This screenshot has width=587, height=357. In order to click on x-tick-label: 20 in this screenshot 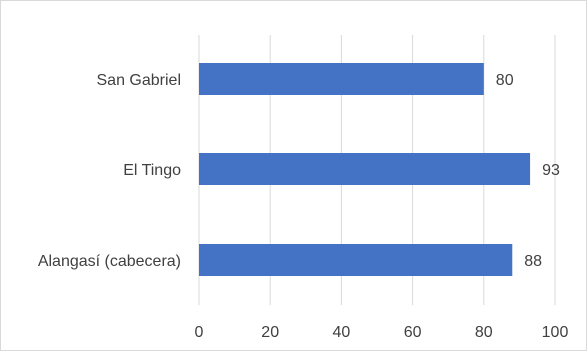, I will do `click(270, 332)`.